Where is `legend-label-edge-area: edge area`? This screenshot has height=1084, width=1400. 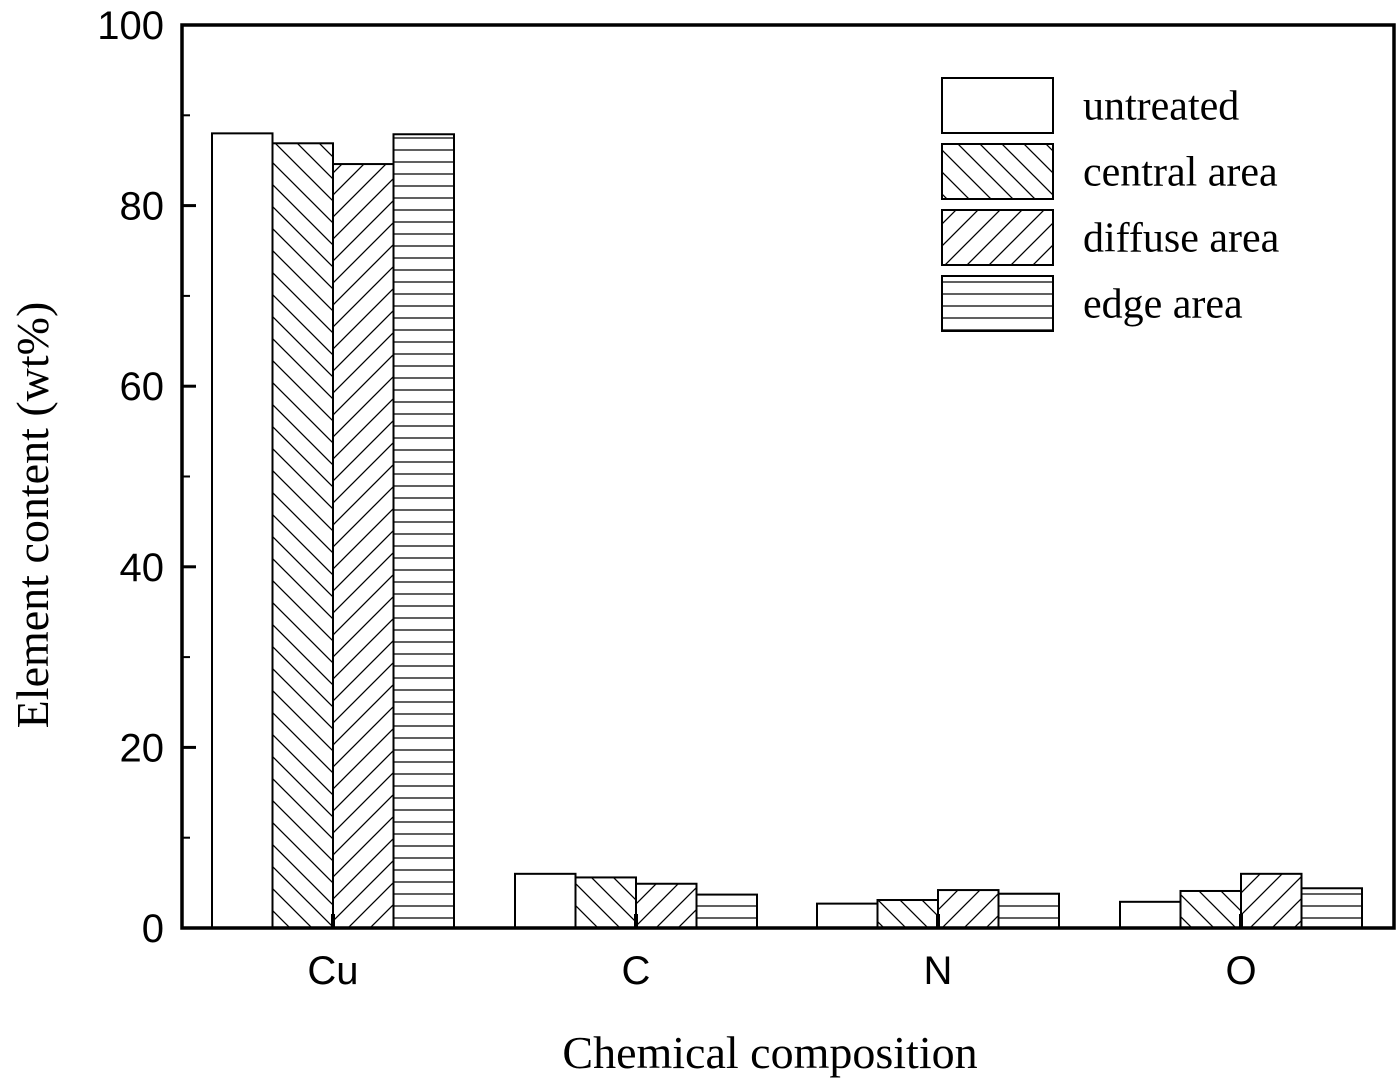
legend-label-edge-area: edge area is located at coordinates (1163, 305).